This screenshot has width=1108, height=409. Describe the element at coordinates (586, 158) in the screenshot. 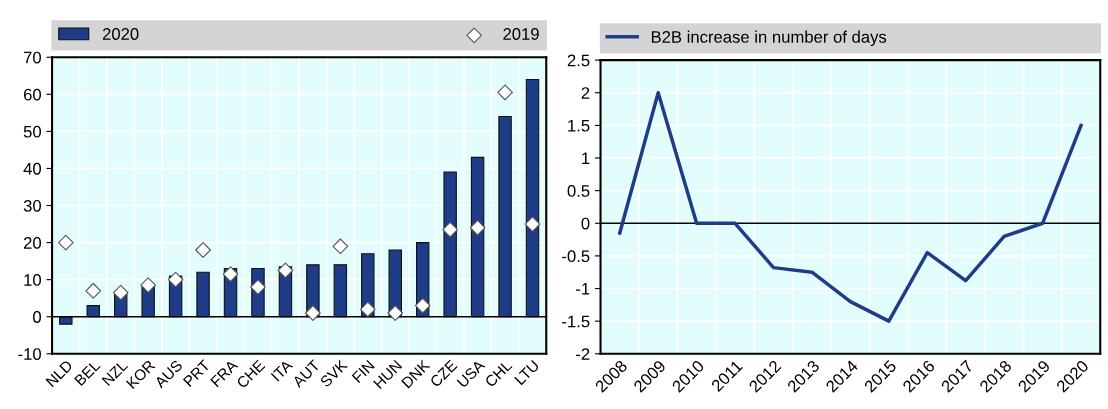

I see `y-tick-label: 1` at that location.